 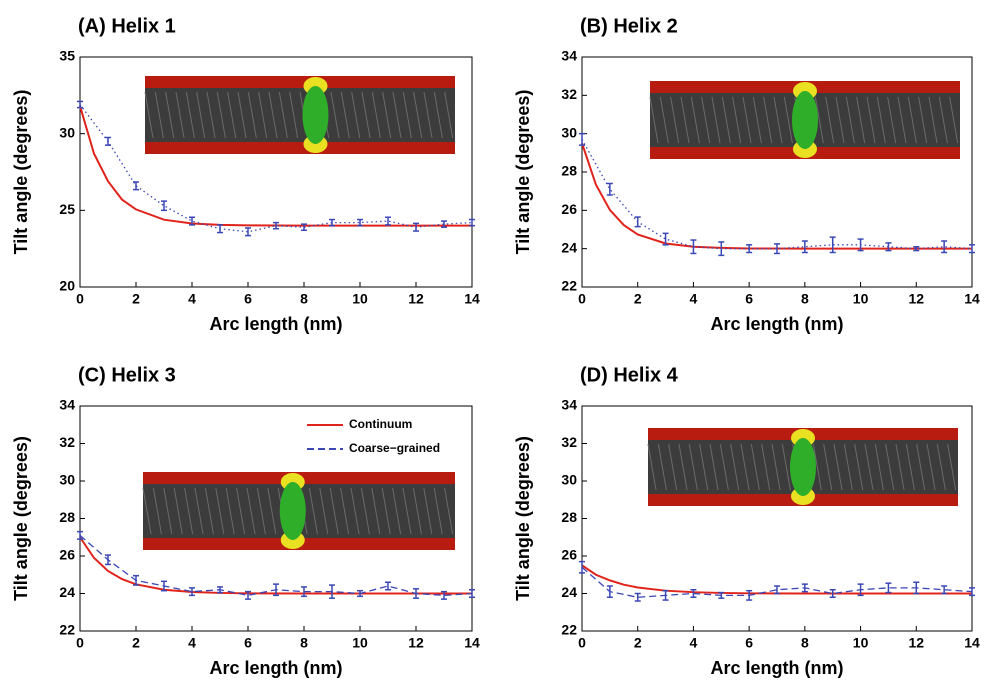 What do you see at coordinates (629, 375) in the screenshot?
I see `panel-title: (D) Helix 4` at bounding box center [629, 375].